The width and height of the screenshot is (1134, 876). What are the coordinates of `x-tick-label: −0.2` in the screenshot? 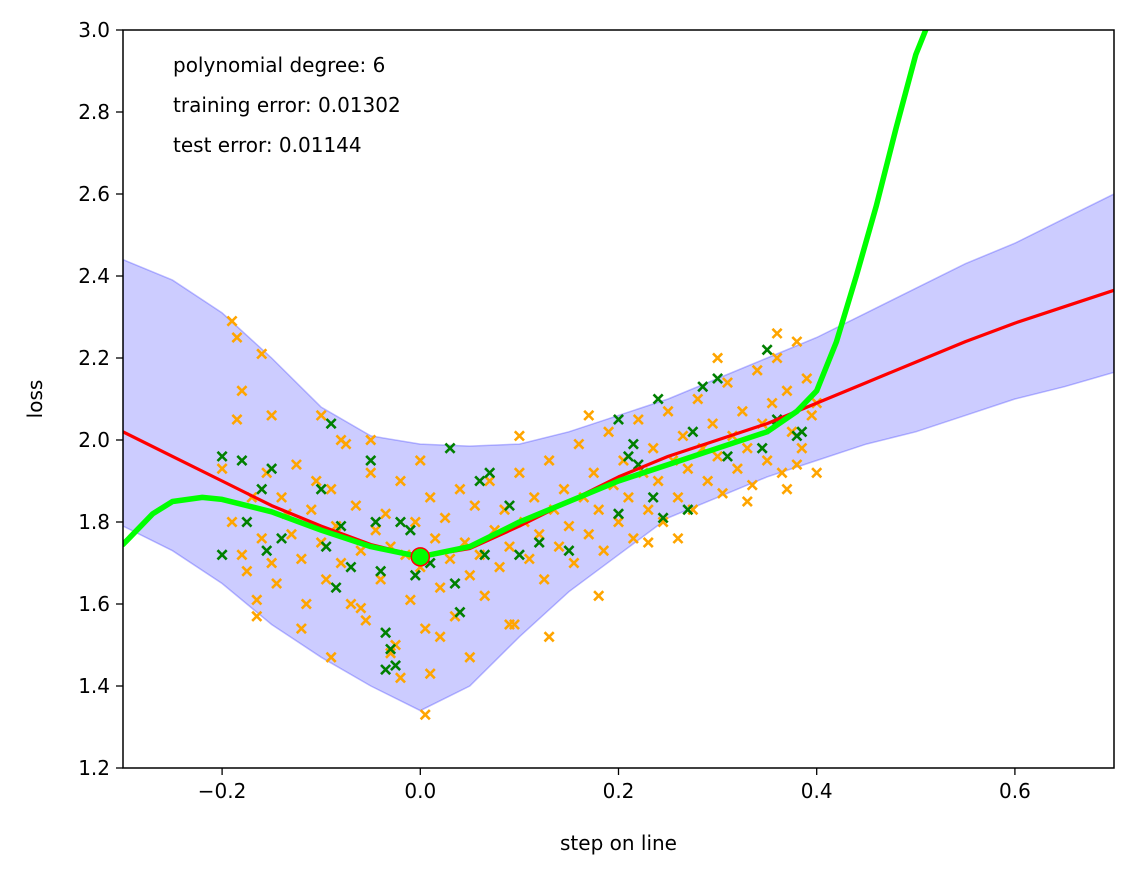 It's located at (222, 791).